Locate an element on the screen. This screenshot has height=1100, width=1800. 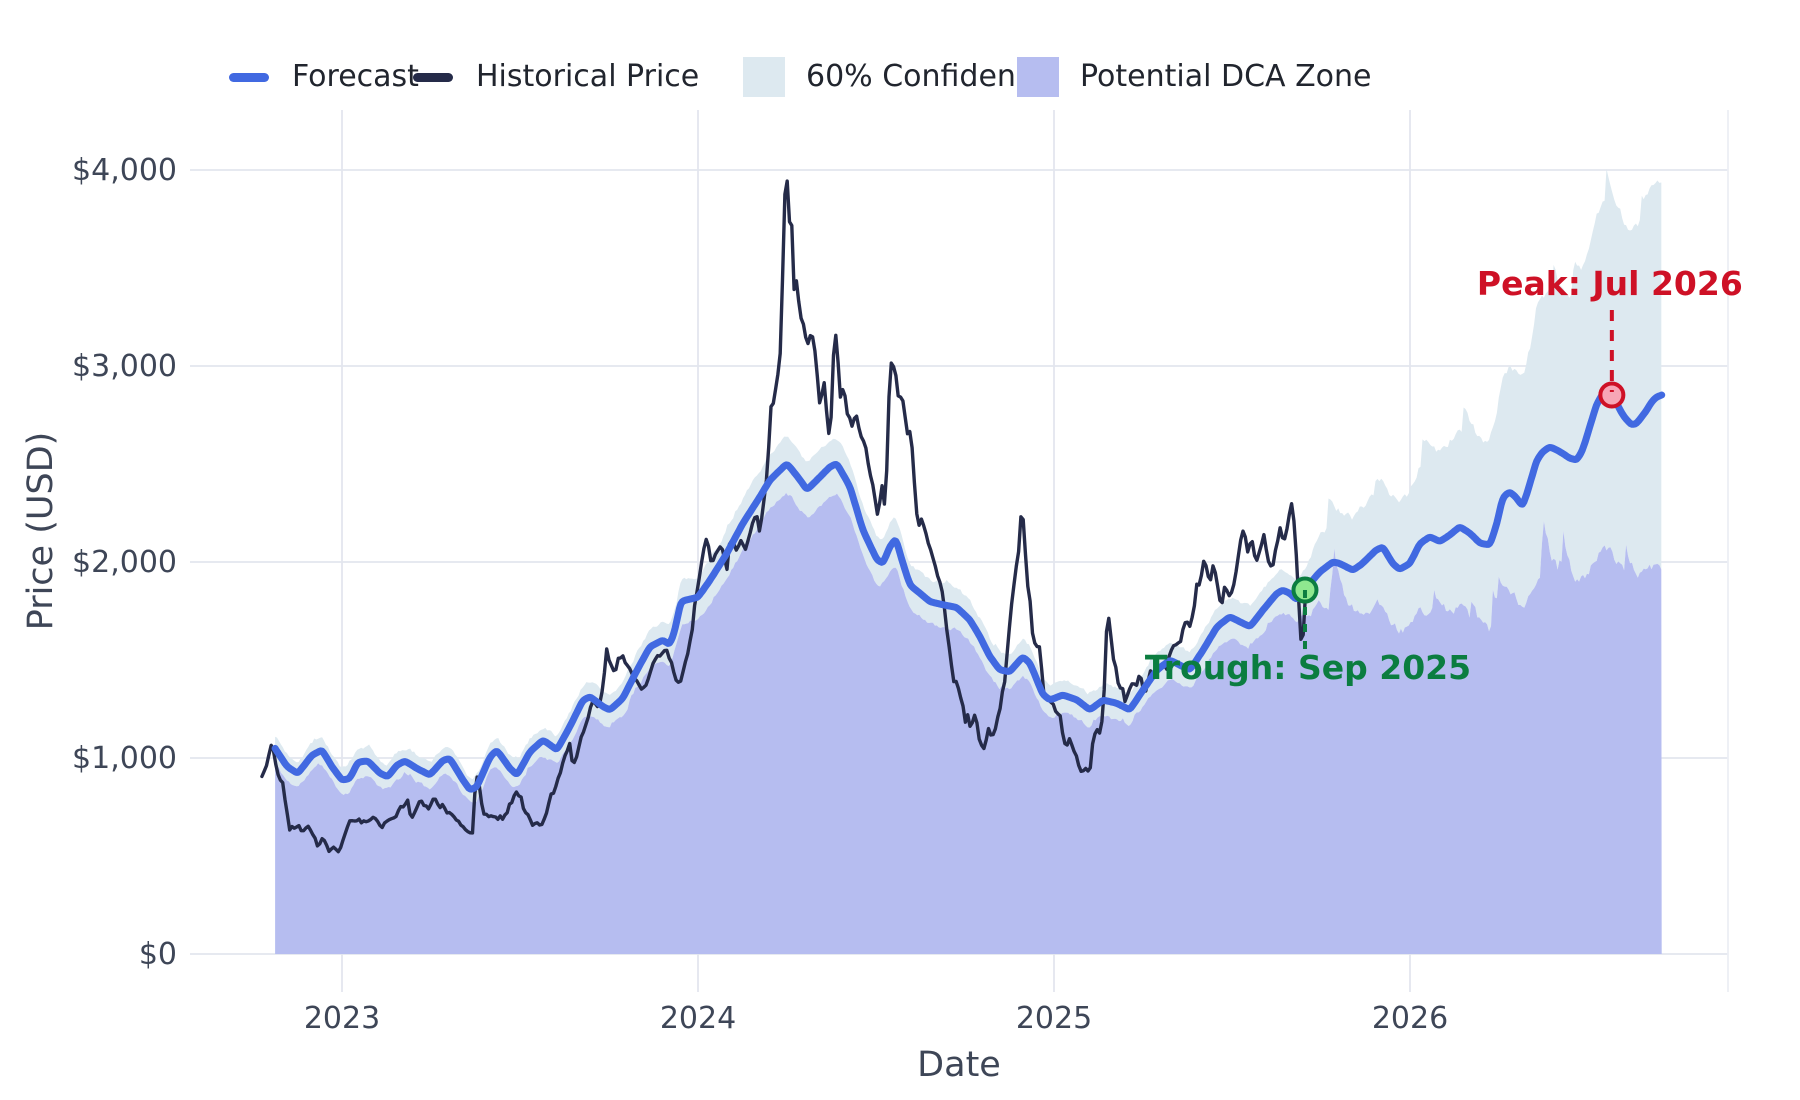
x-tick-2024: 2024 is located at coordinates (698, 1018).